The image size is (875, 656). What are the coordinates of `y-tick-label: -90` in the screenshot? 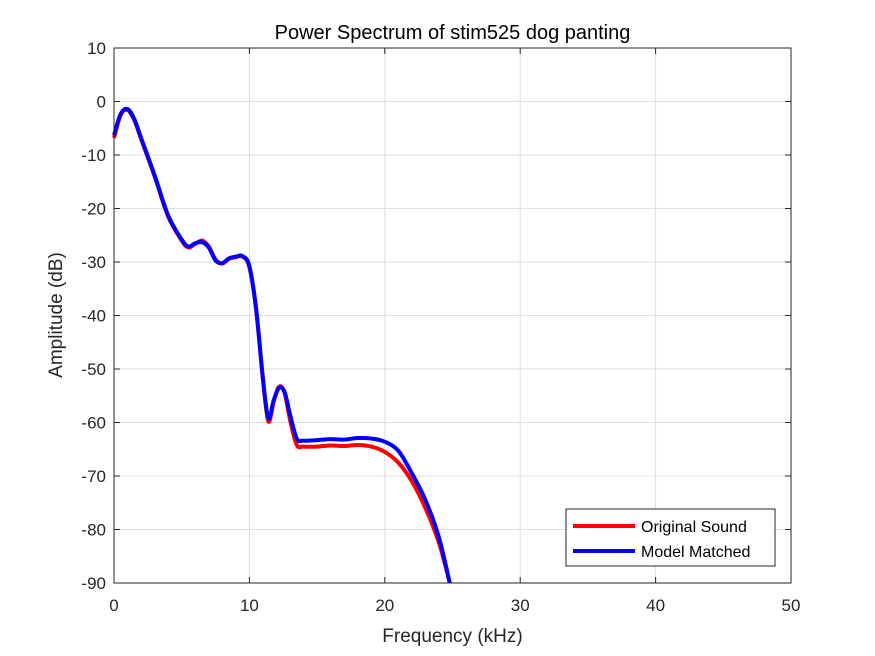 It's located at (93, 583).